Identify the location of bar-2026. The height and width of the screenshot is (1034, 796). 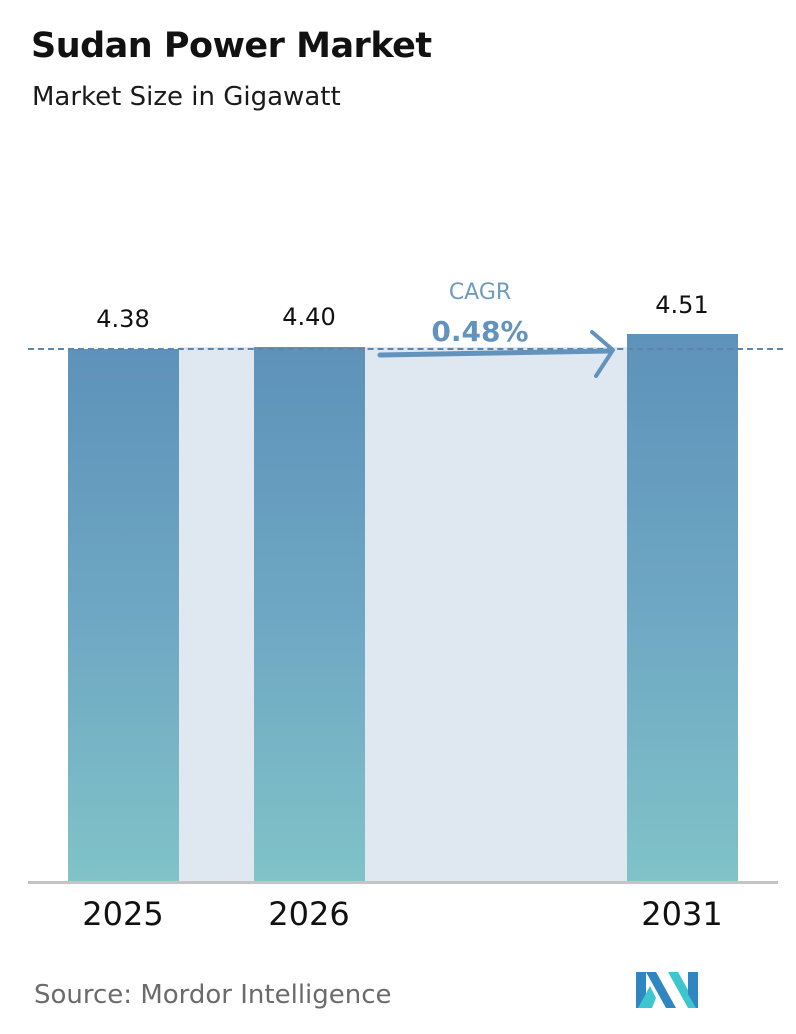
(309, 614).